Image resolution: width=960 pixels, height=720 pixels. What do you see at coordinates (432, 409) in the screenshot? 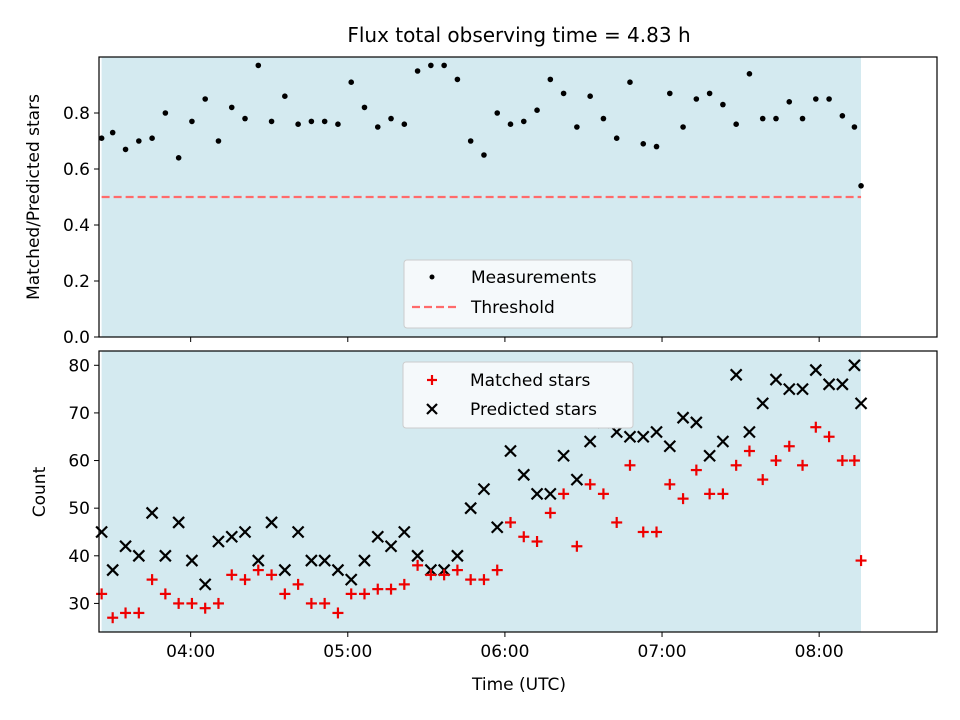
I see `legend-predicted-marker` at bounding box center [432, 409].